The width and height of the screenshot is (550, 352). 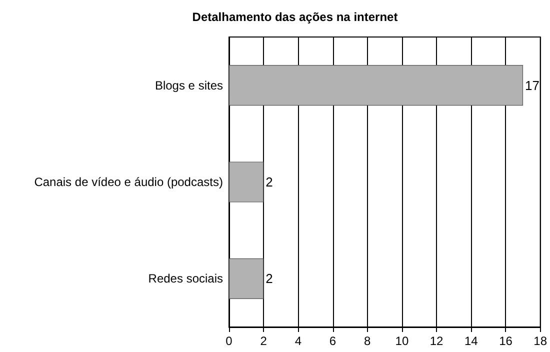 What do you see at coordinates (541, 341) in the screenshot?
I see `x-tick-label: 18` at bounding box center [541, 341].